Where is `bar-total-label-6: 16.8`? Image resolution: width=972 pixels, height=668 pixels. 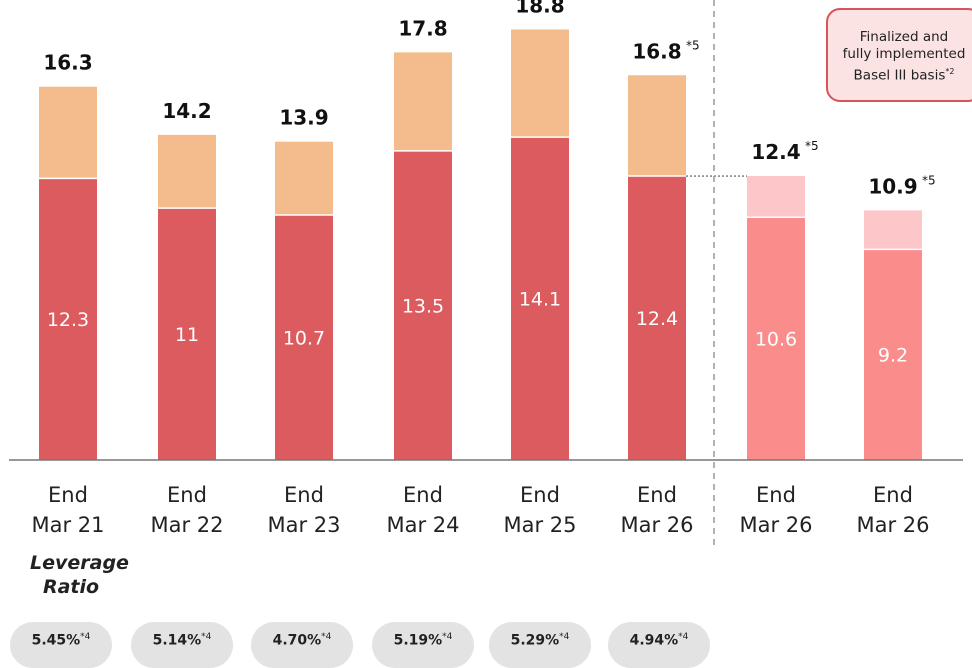
bar-total-label-6: 16.8 is located at coordinates (656, 51).